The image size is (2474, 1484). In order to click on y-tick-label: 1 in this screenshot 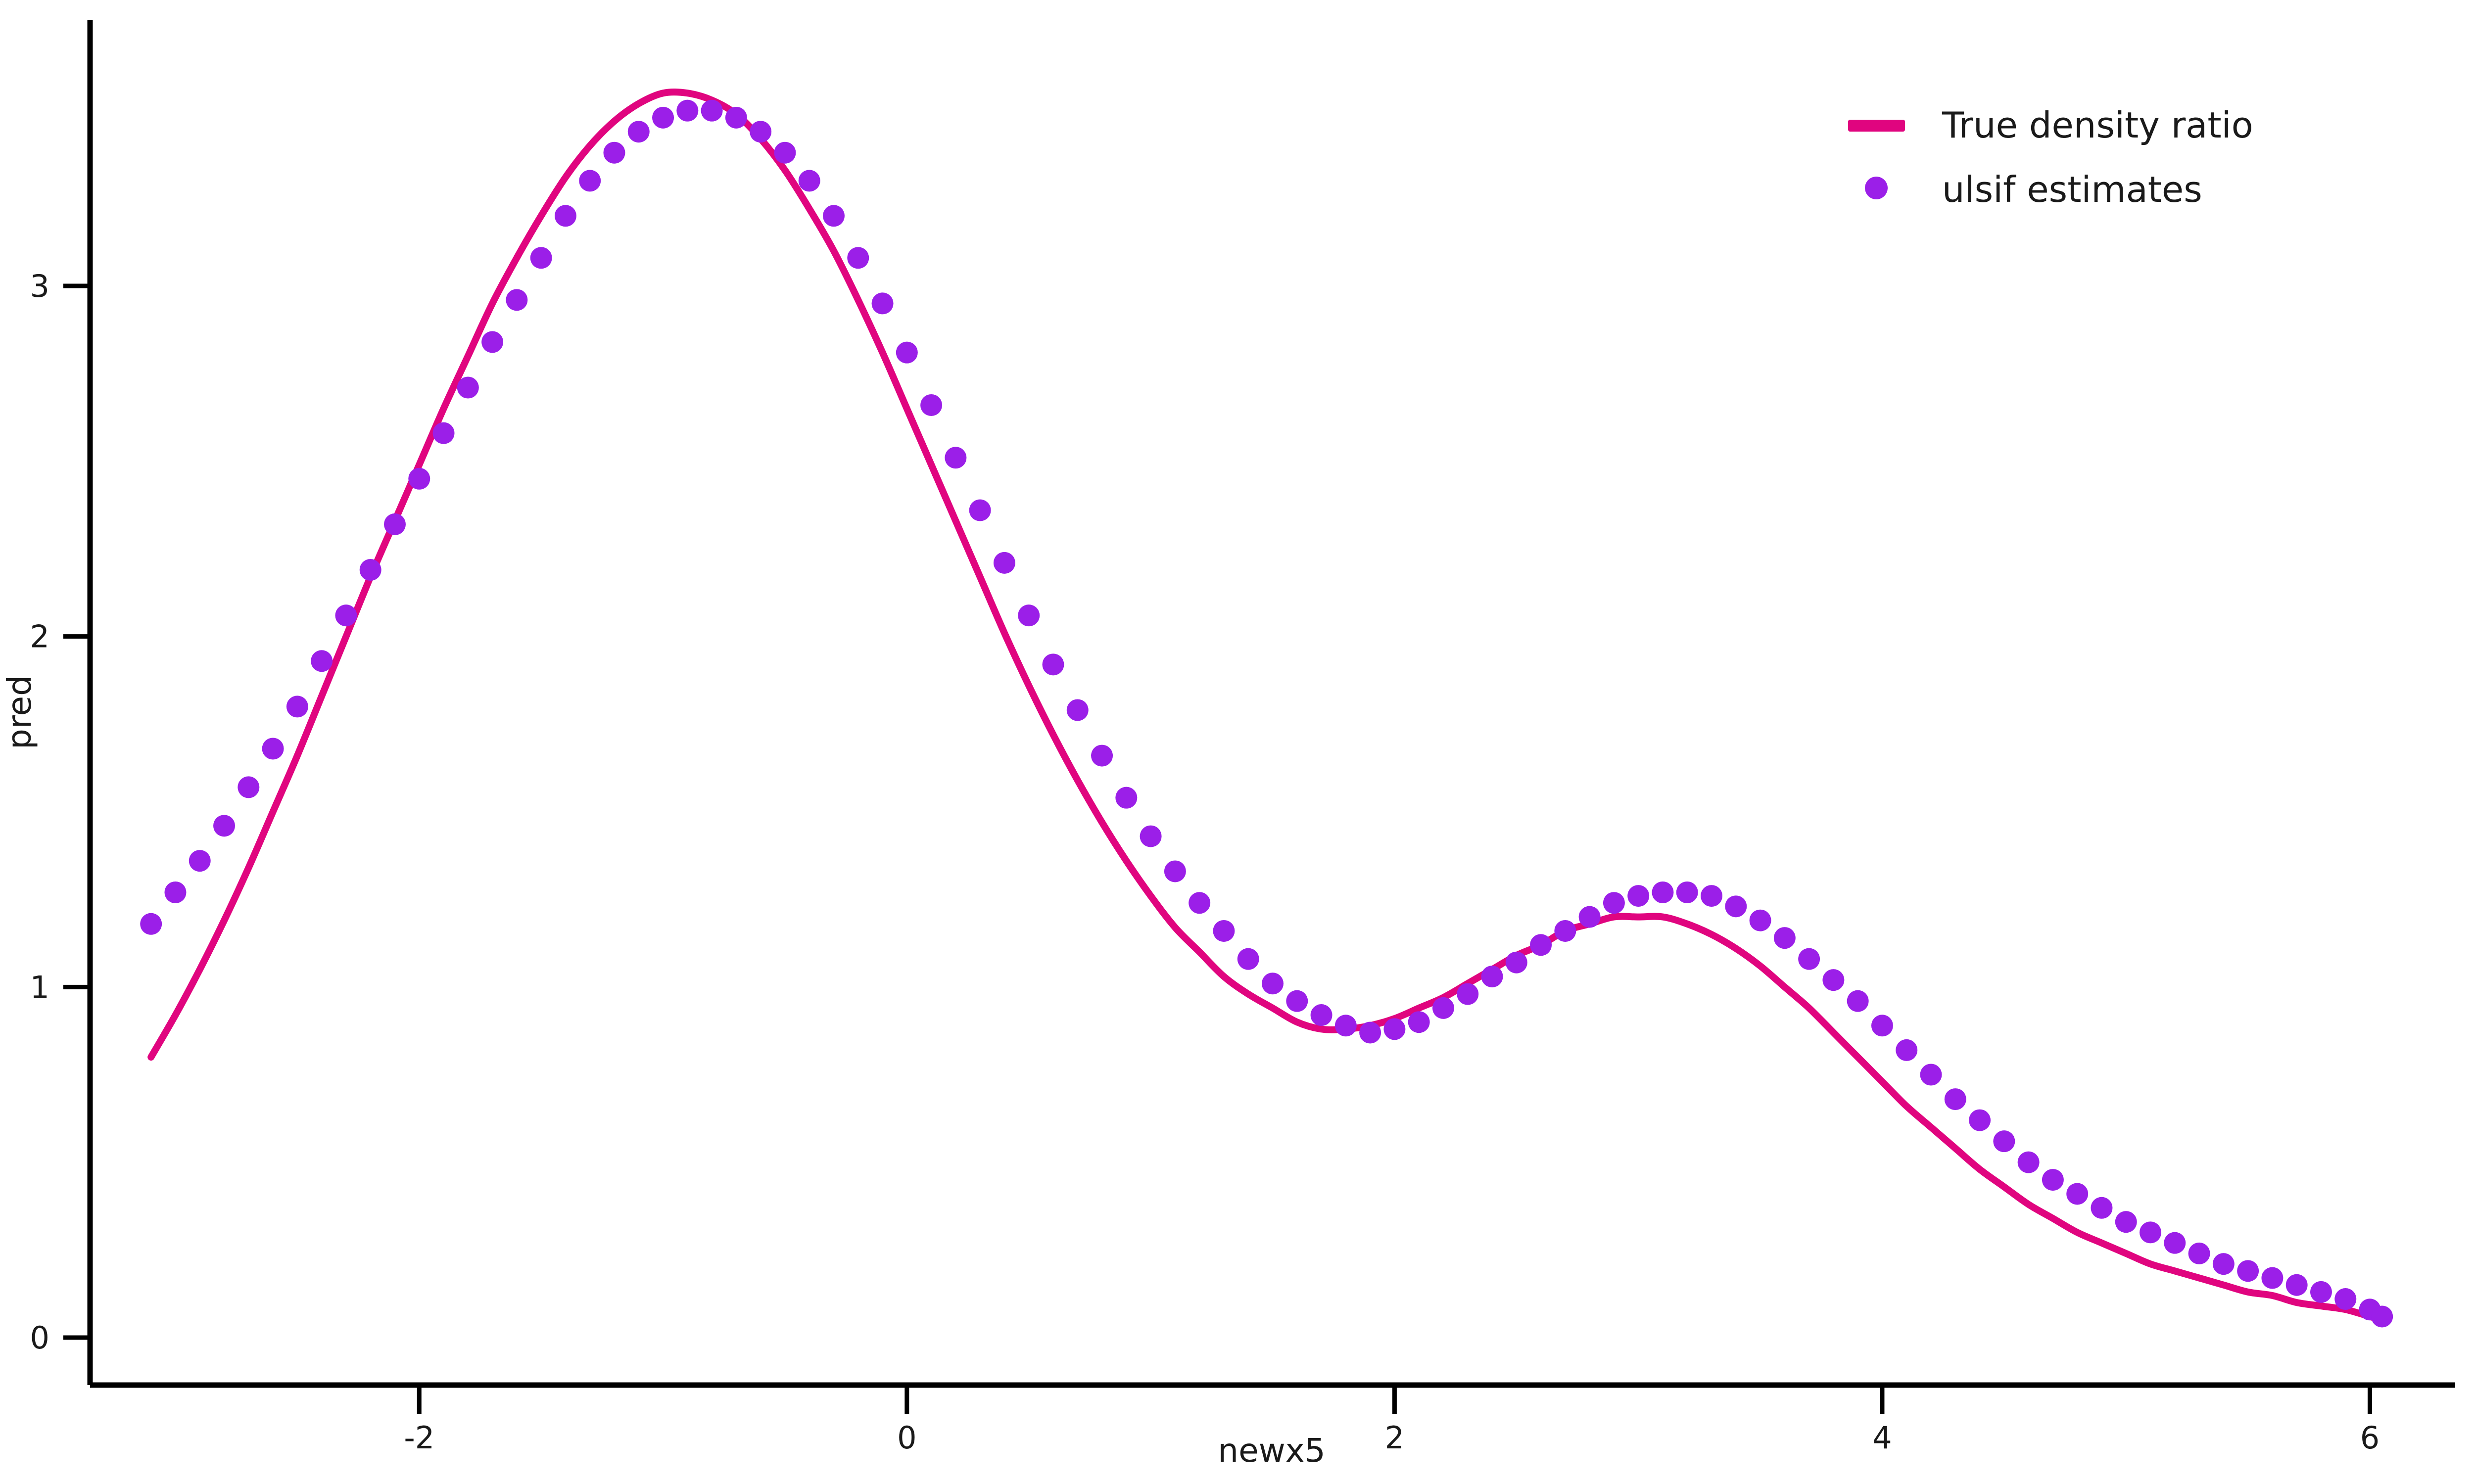, I will do `click(40, 987)`.